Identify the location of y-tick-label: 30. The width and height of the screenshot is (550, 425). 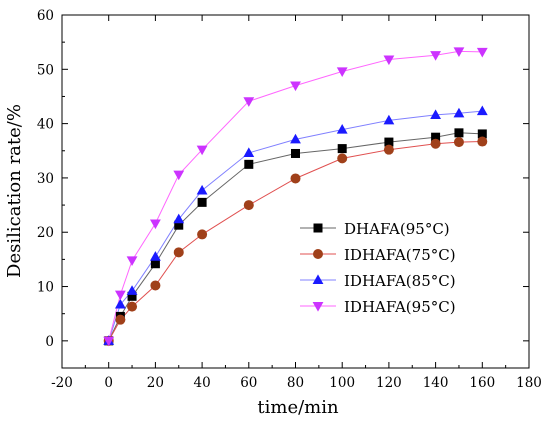
(45, 179).